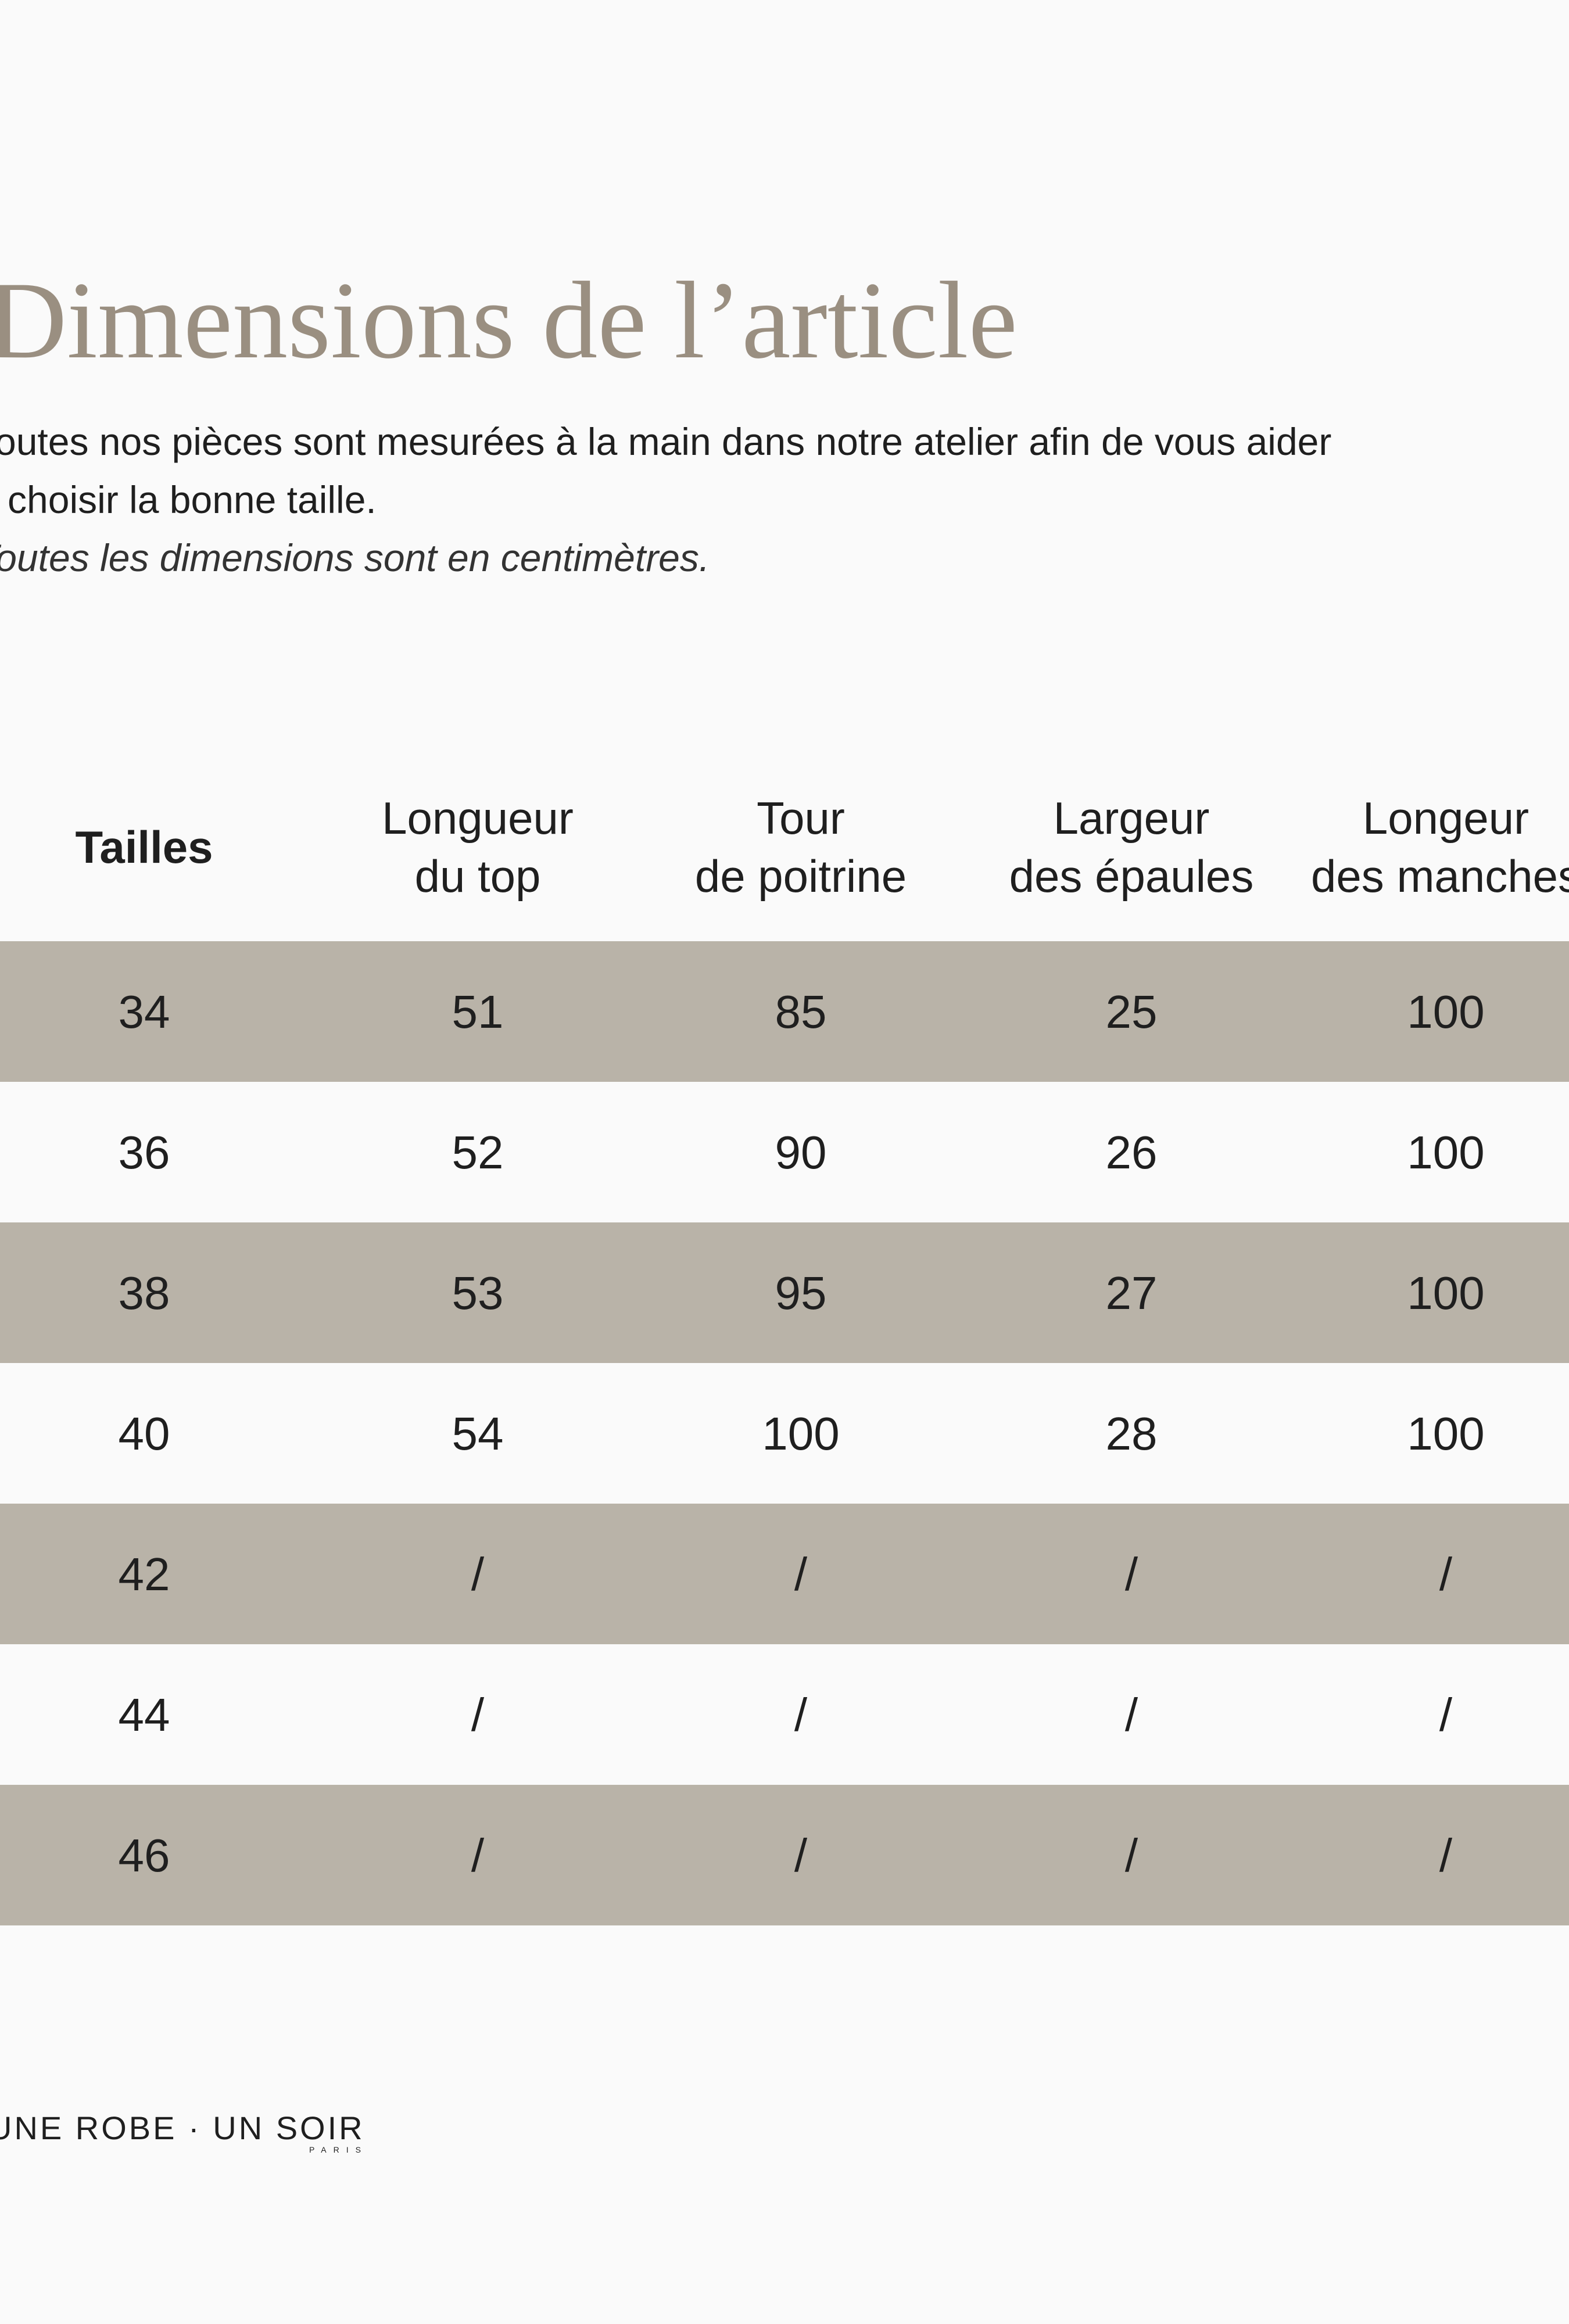  What do you see at coordinates (144, 1574) in the screenshot?
I see `size-cell: 42` at bounding box center [144, 1574].